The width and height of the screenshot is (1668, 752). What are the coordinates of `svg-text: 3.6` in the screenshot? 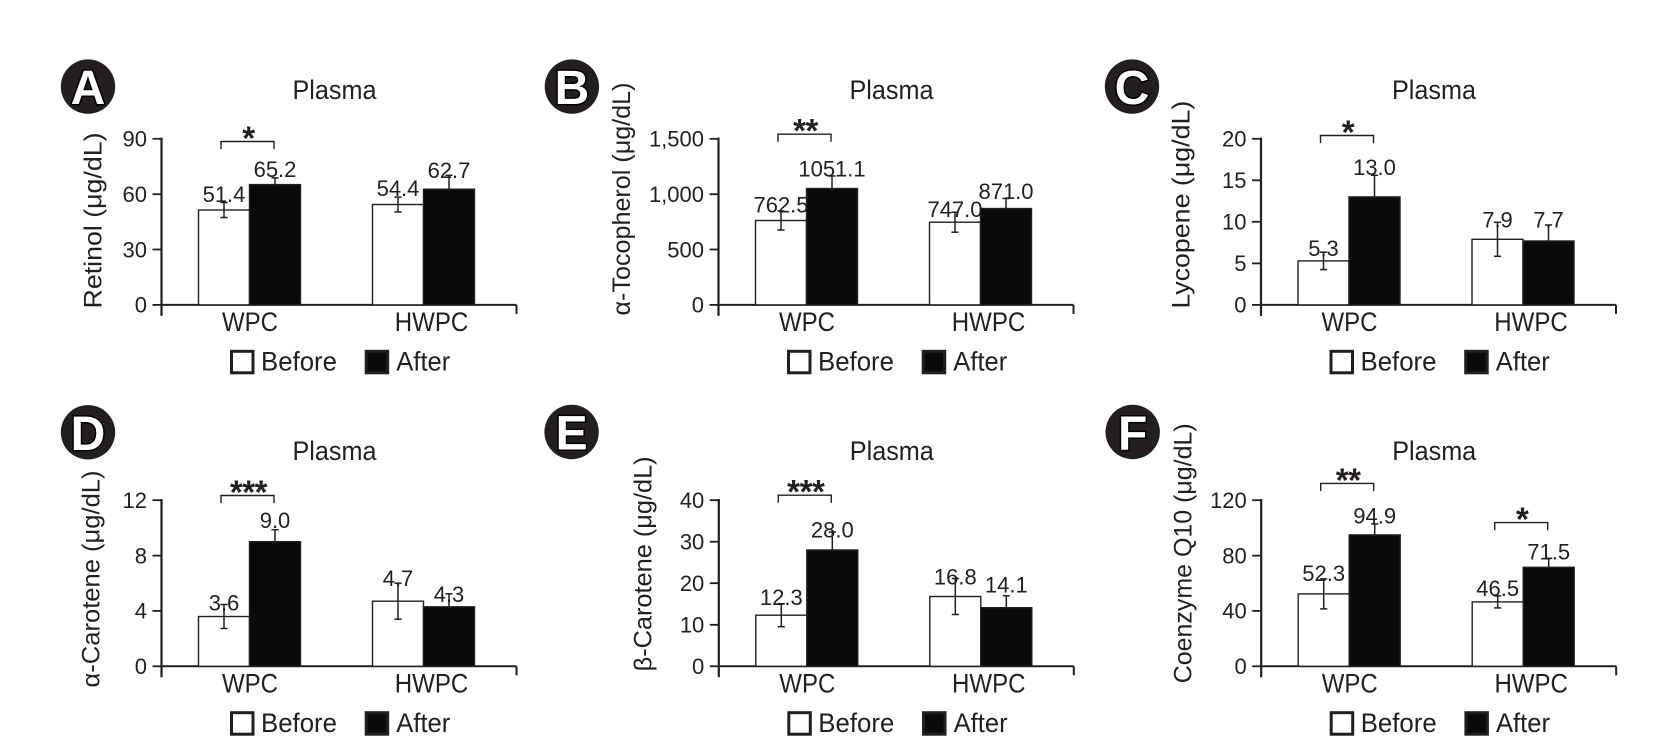 It's located at (224, 602).